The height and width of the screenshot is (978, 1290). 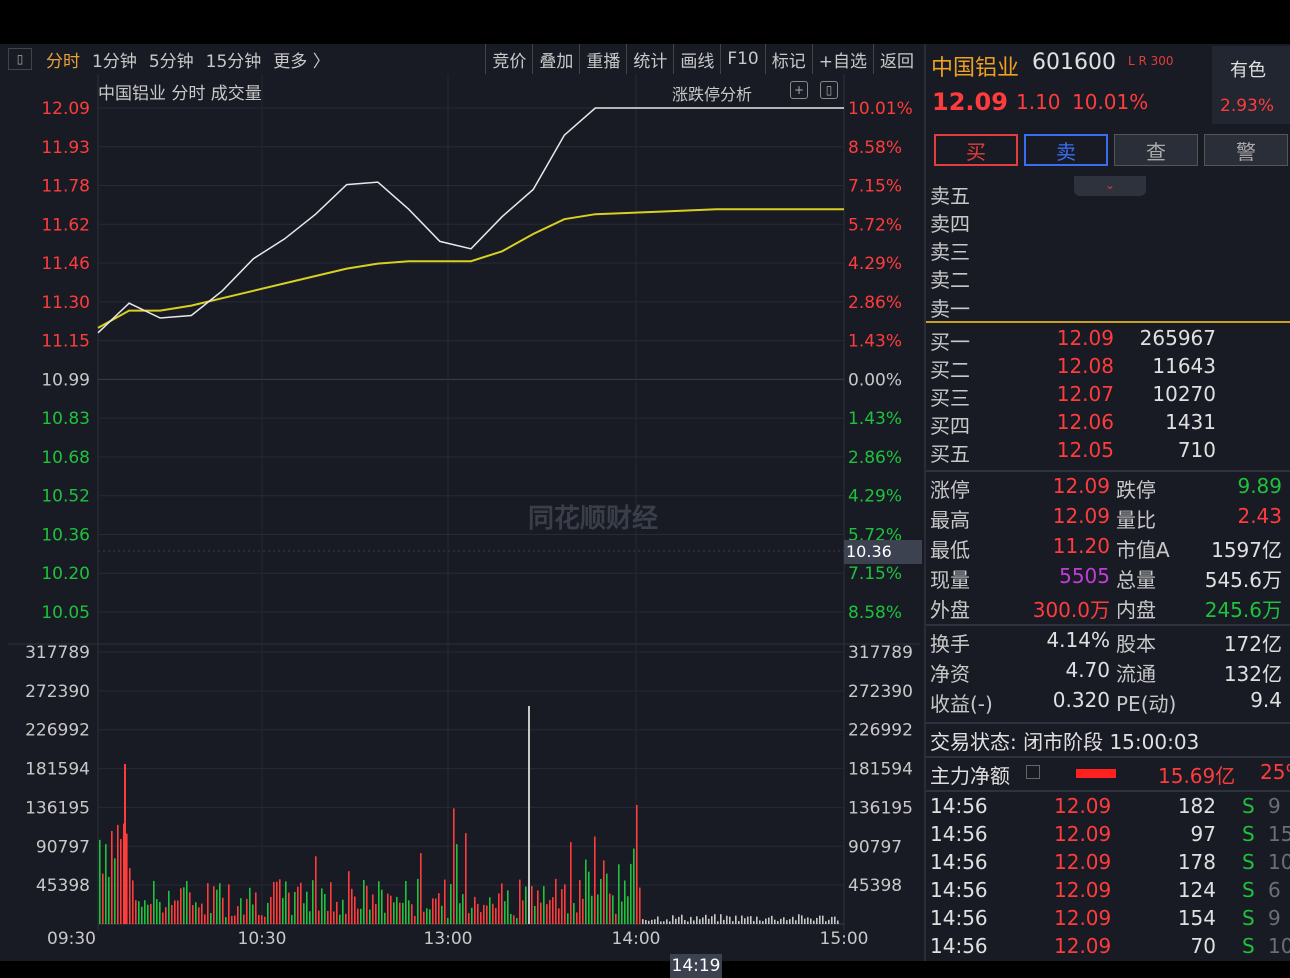 I want to click on replay-button: 重播, so click(x=602, y=59).